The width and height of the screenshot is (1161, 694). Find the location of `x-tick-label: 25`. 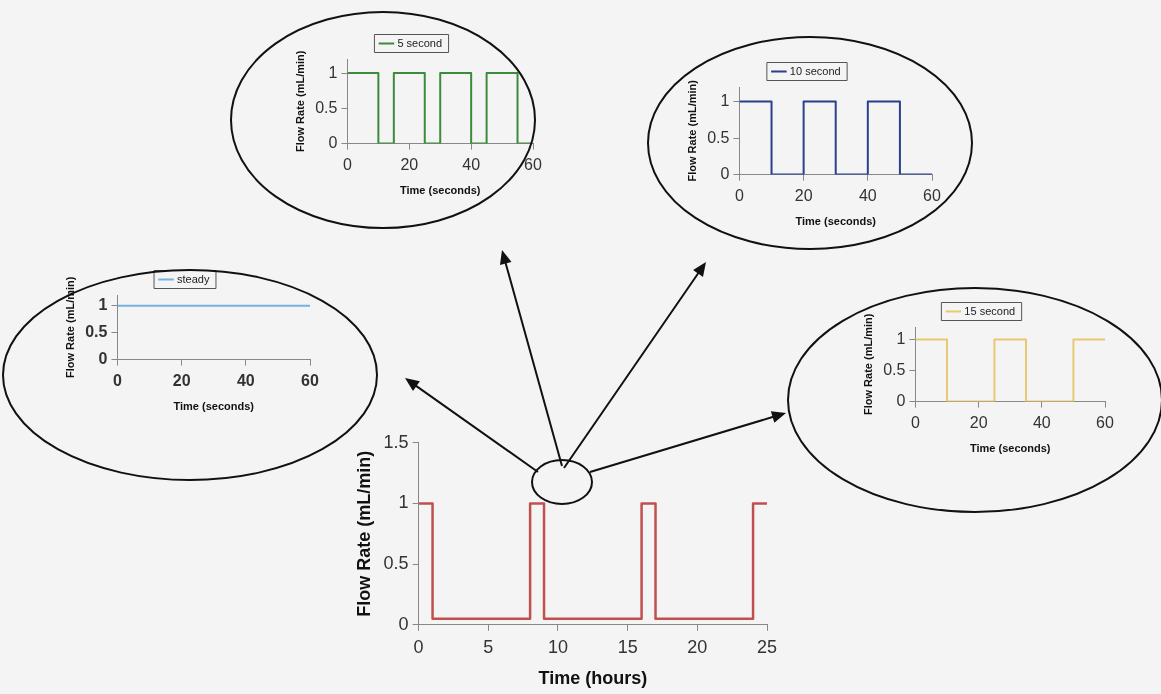

x-tick-label: 25 is located at coordinates (767, 646).